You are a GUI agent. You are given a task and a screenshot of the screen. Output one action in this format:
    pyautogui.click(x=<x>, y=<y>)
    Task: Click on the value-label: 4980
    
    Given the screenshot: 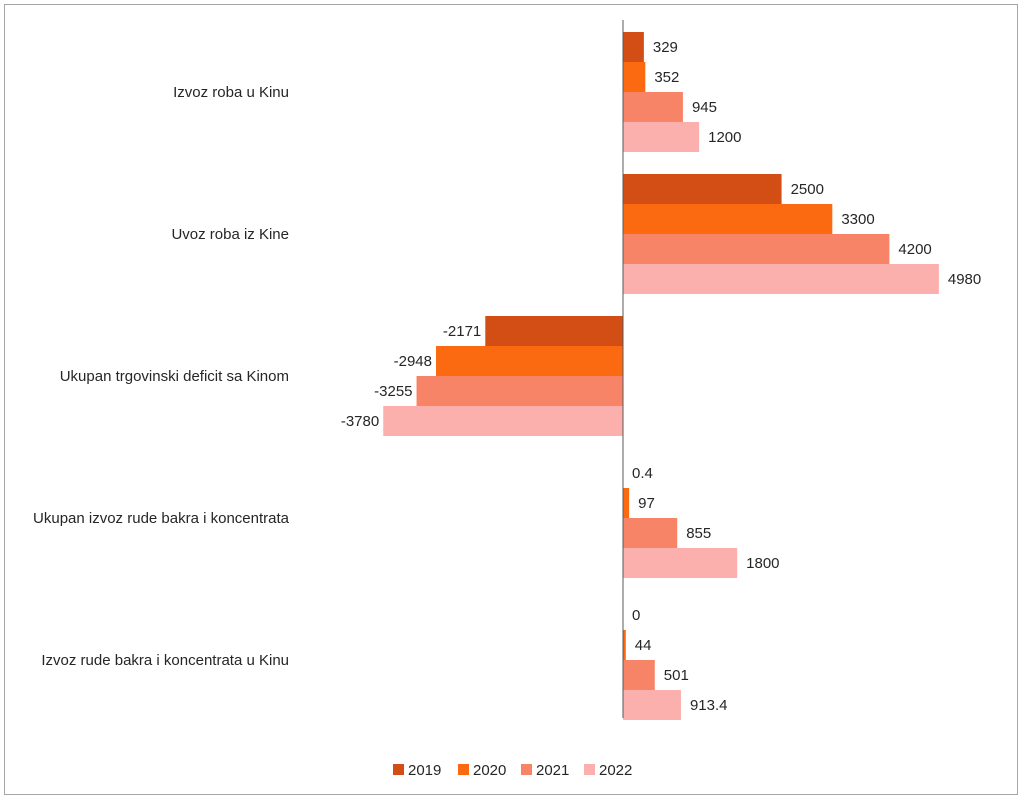 What is the action you would take?
    pyautogui.click(x=964, y=279)
    